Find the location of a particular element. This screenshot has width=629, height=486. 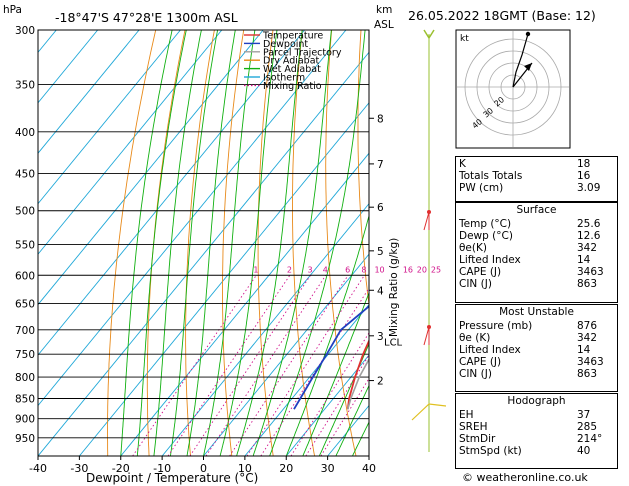

wind-barb is located at coordinates (426, 221).